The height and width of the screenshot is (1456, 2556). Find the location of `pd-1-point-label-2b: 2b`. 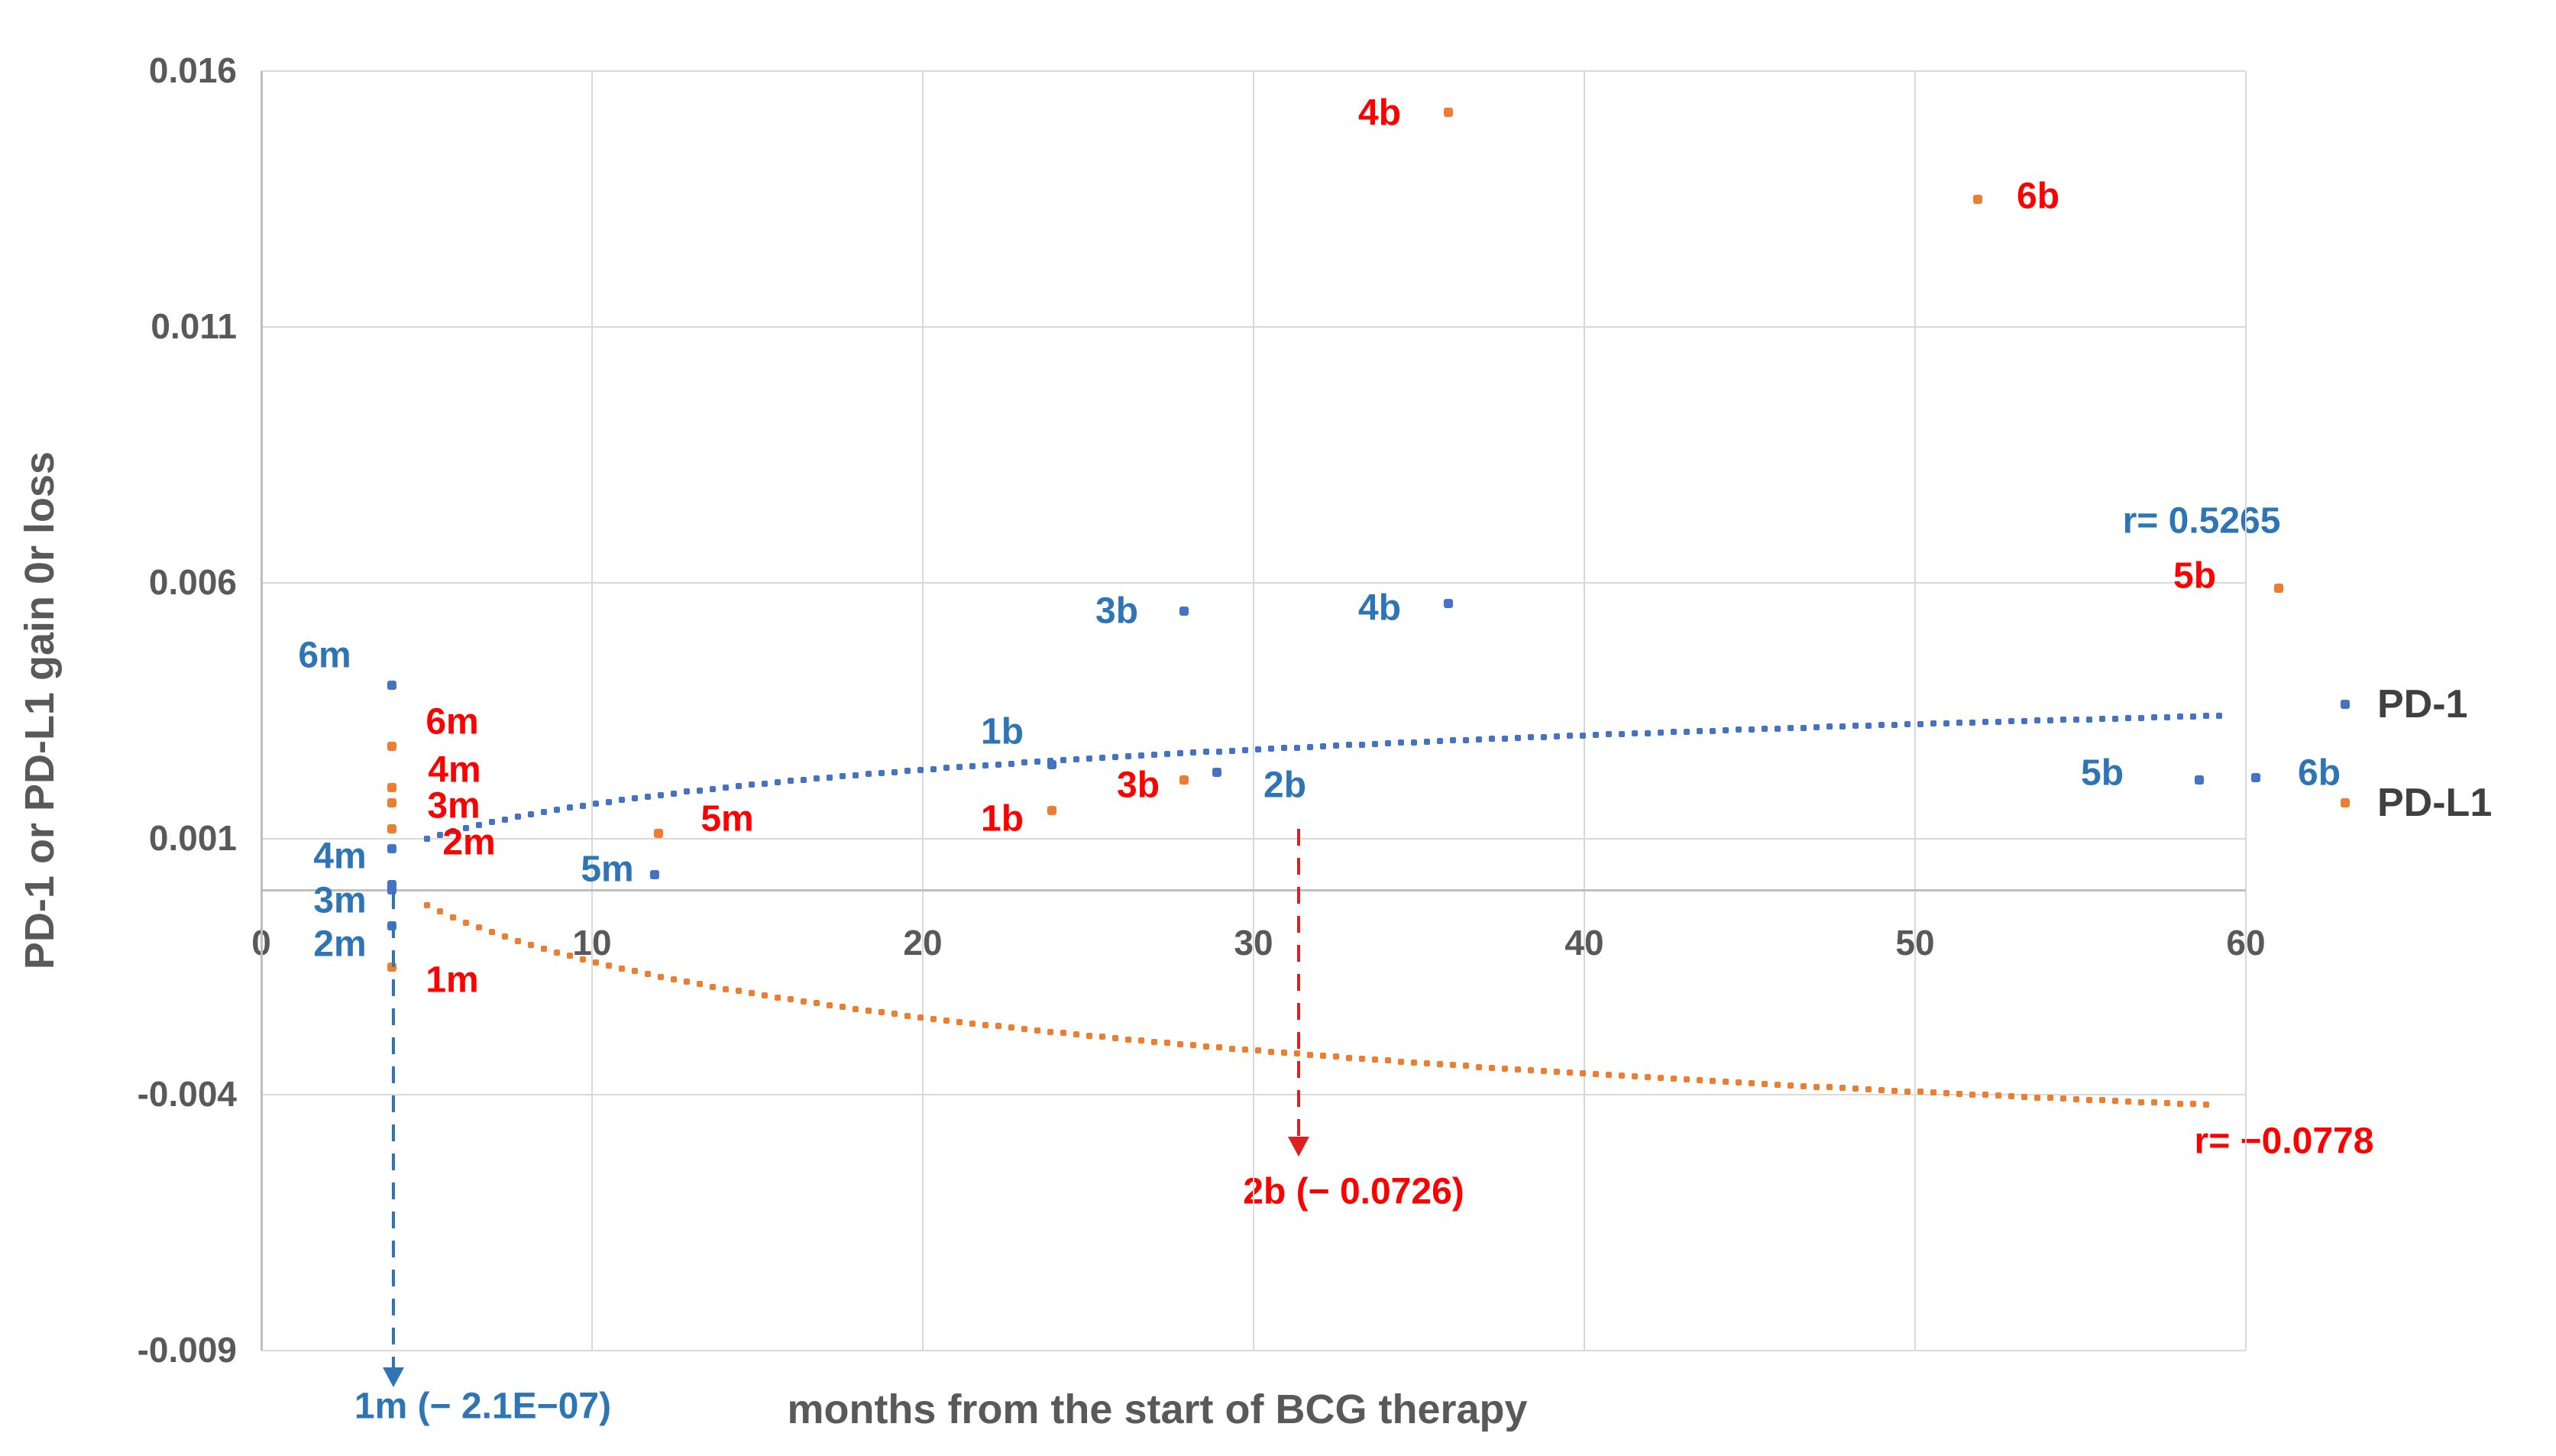

pd-1-point-label-2b: 2b is located at coordinates (1285, 785).